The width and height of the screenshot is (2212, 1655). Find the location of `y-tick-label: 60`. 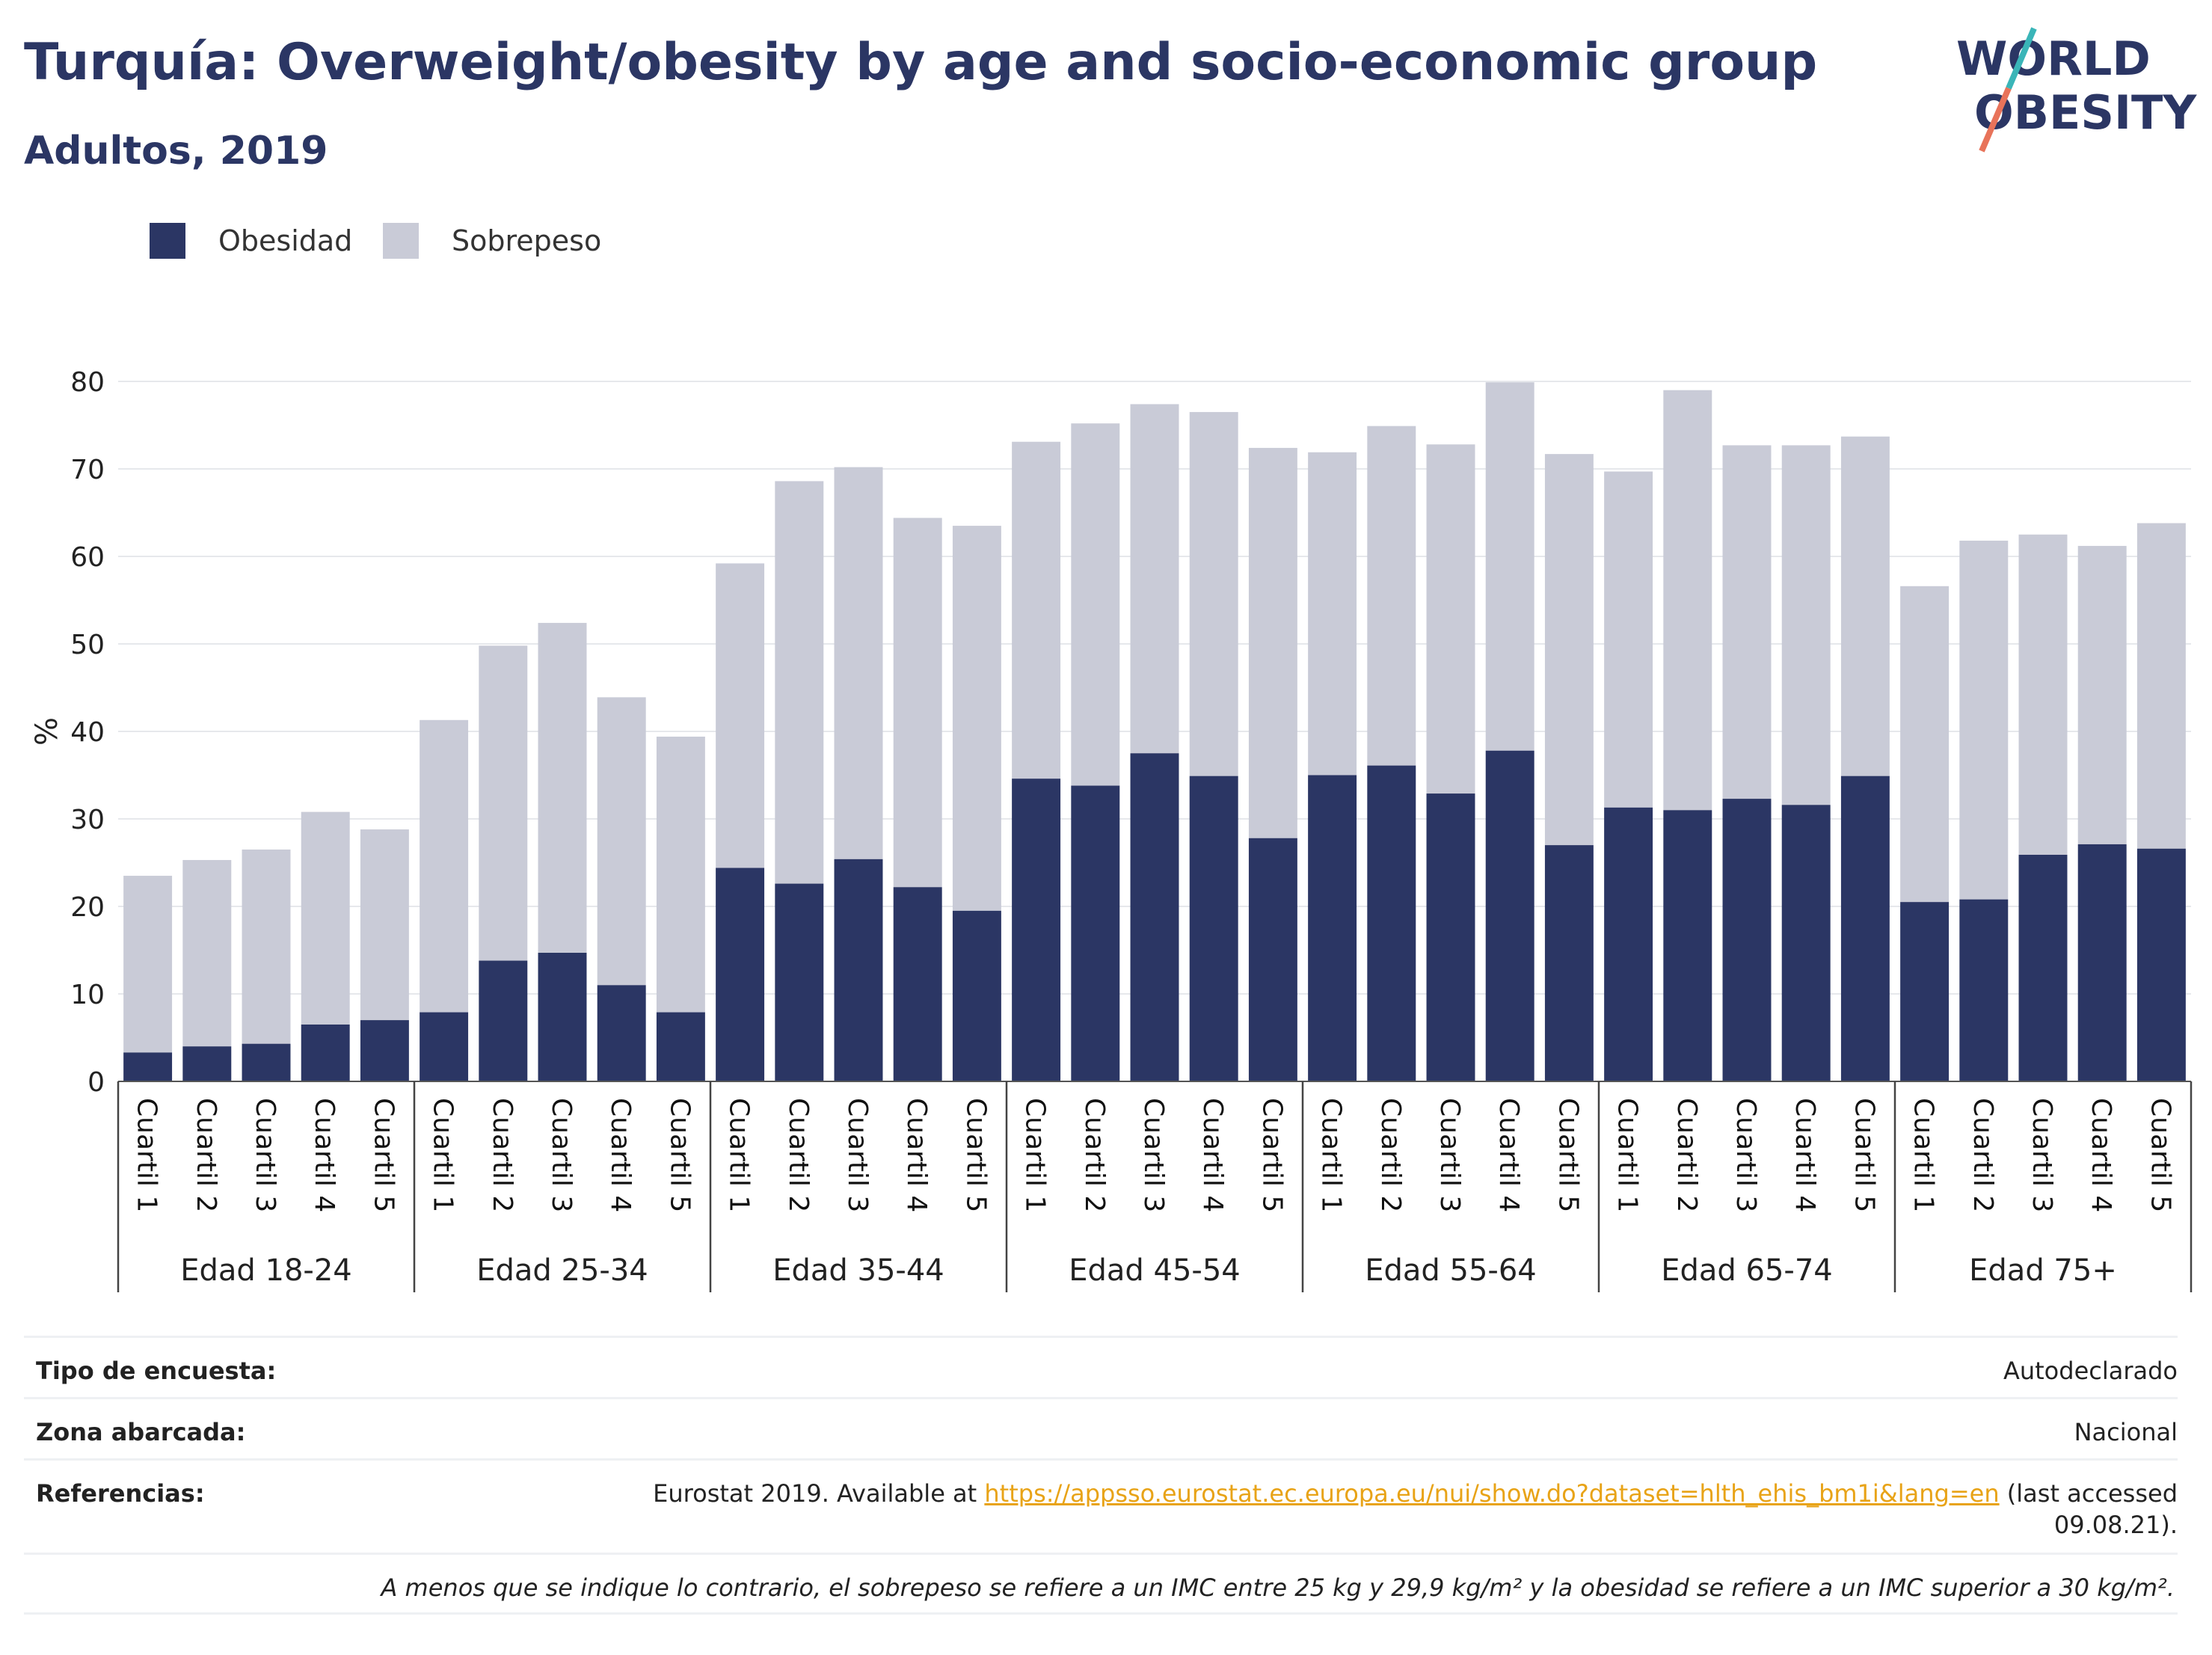

y-tick-label: 60 is located at coordinates (87, 557).